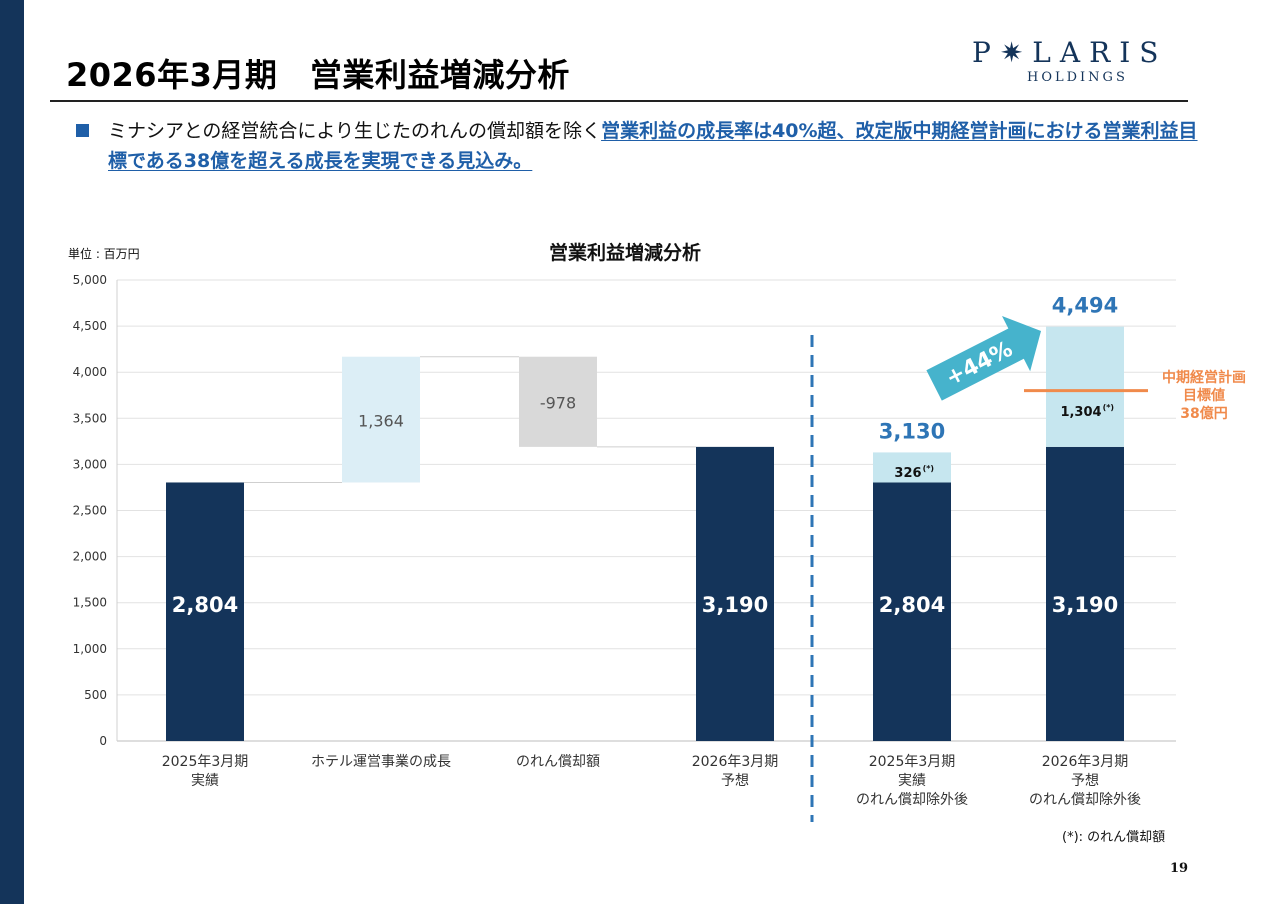 The height and width of the screenshot is (904, 1280). Describe the element at coordinates (1204, 395) in the screenshot. I see `target-label: 目標値` at that location.